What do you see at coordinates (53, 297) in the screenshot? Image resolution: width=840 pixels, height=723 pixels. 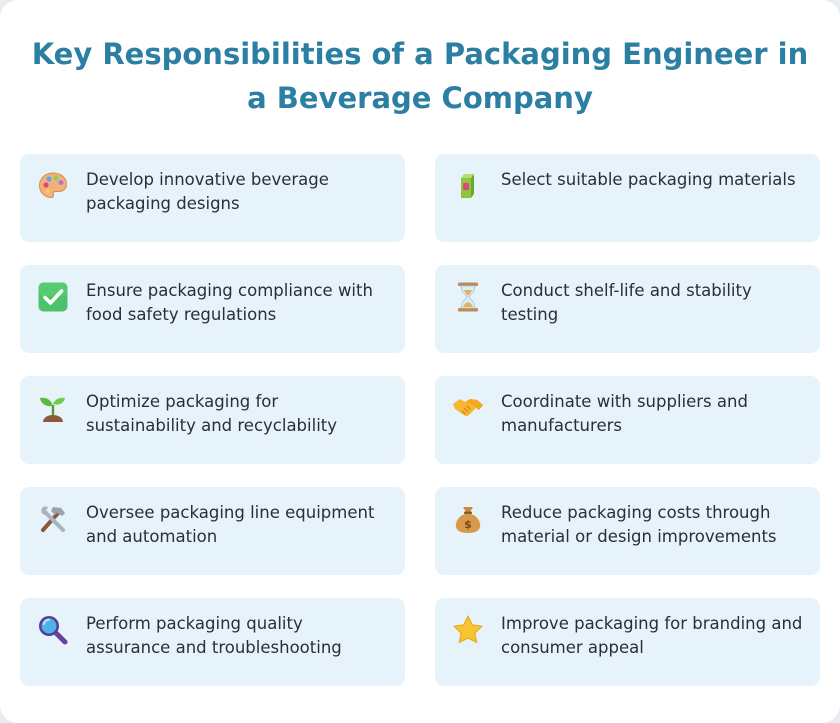 I see `check-mark-button-icon` at bounding box center [53, 297].